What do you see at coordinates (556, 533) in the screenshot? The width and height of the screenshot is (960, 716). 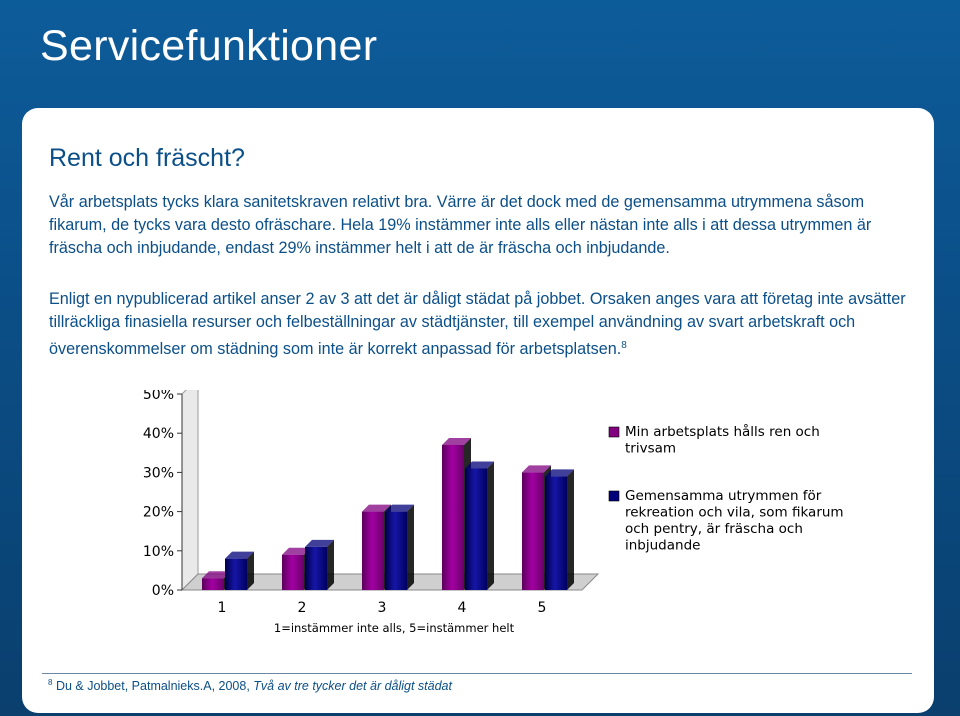 I see `bar-series2-cat5` at bounding box center [556, 533].